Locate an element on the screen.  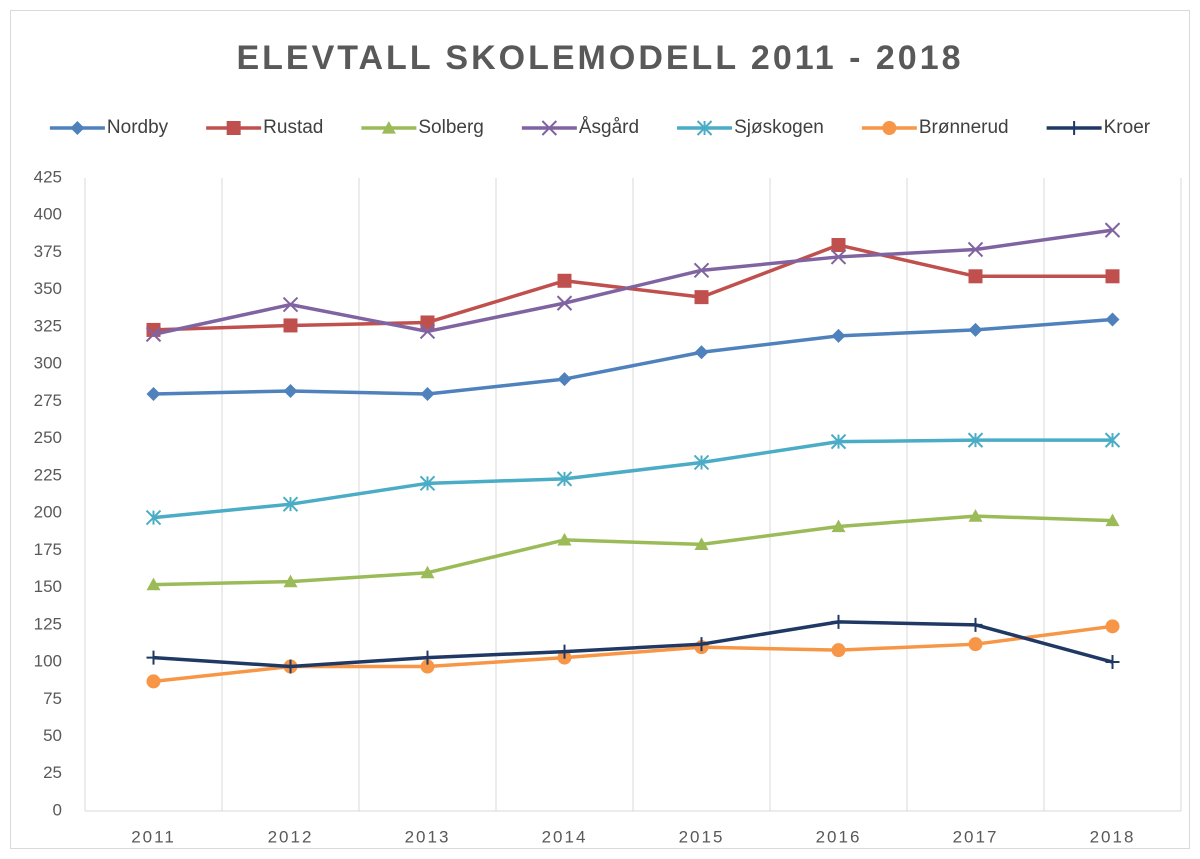
y-tick-label: 75 is located at coordinates (52, 698).